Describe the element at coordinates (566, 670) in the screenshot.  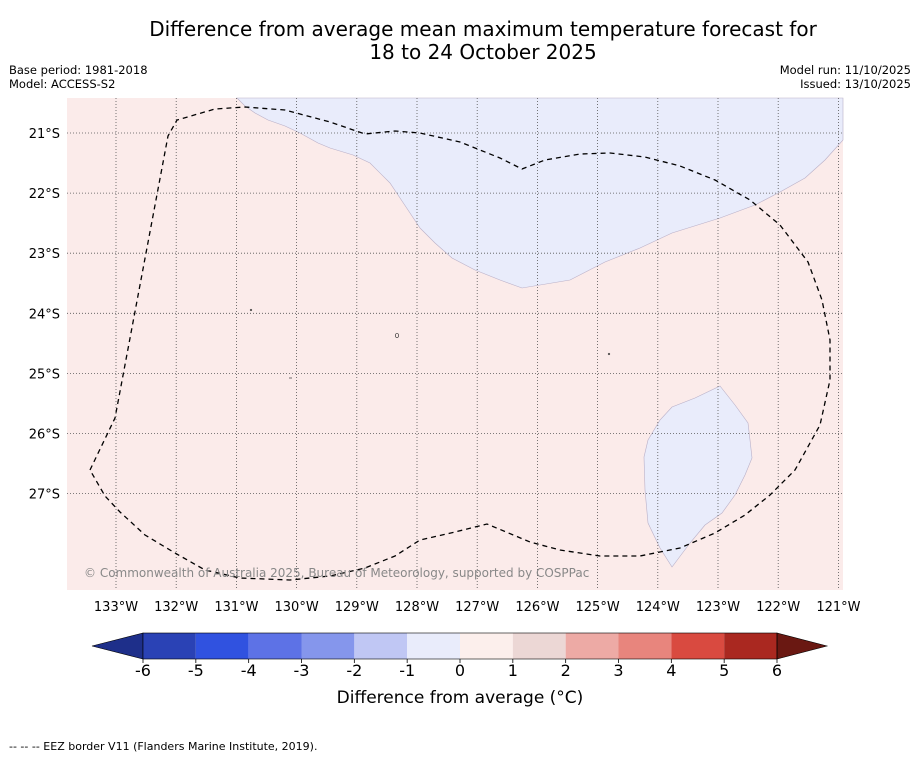
I see `colorbar-tick-label: 2` at that location.